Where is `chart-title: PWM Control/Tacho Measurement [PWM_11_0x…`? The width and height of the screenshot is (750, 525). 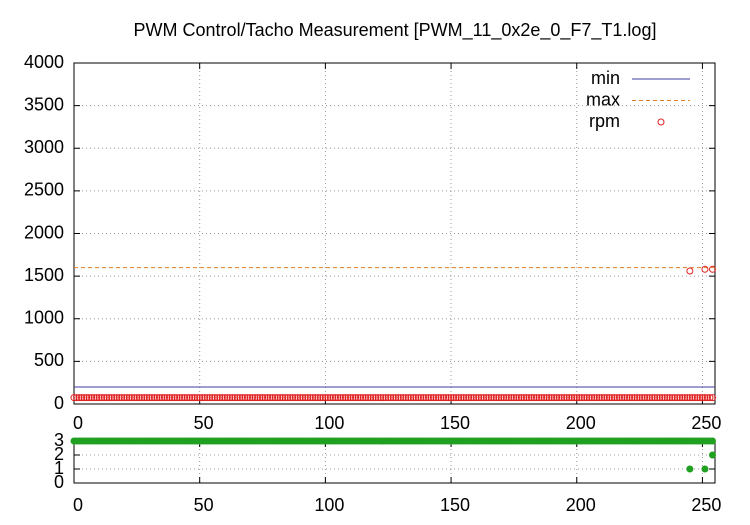 chart-title: PWM Control/Tacho Measurement [PWM_11_0x… is located at coordinates (395, 30).